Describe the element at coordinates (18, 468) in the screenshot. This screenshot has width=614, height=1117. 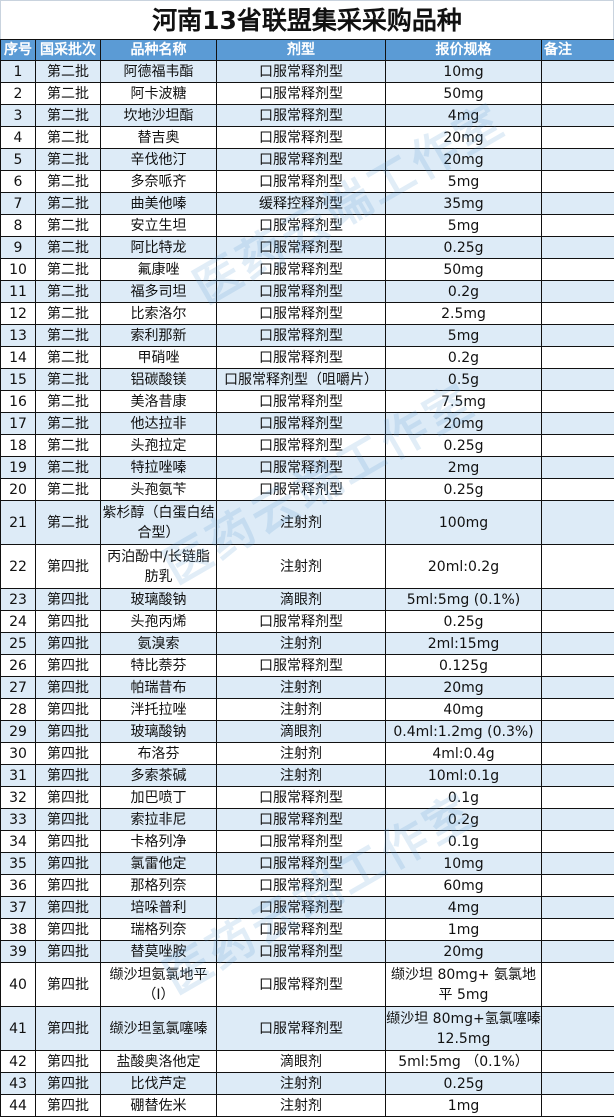
I see `cell-index: 19` at that location.